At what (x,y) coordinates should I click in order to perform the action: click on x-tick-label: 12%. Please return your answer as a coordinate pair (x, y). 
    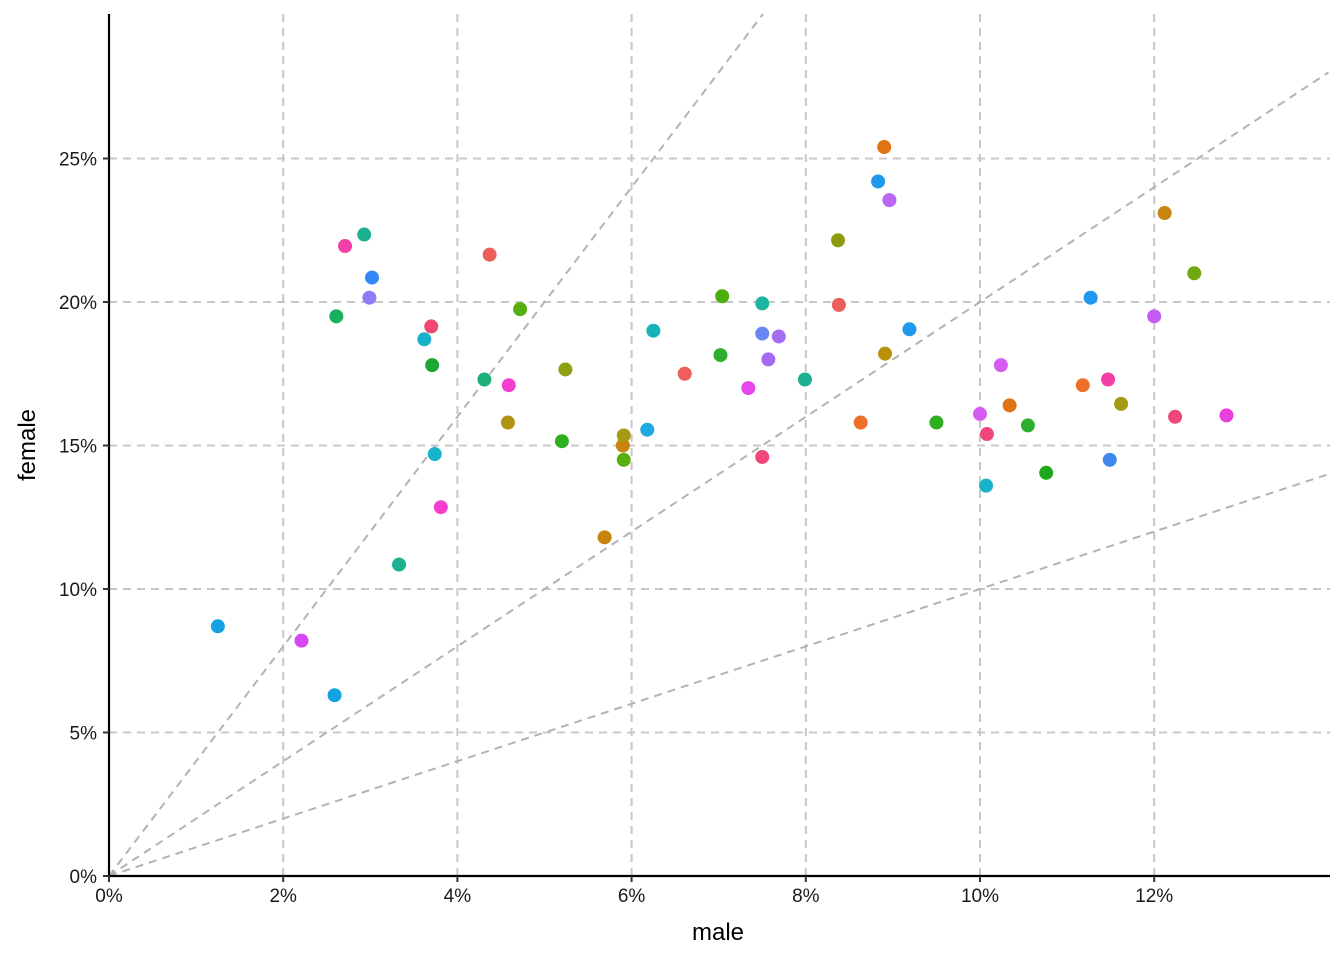
    Looking at the image, I should click on (1154, 896).